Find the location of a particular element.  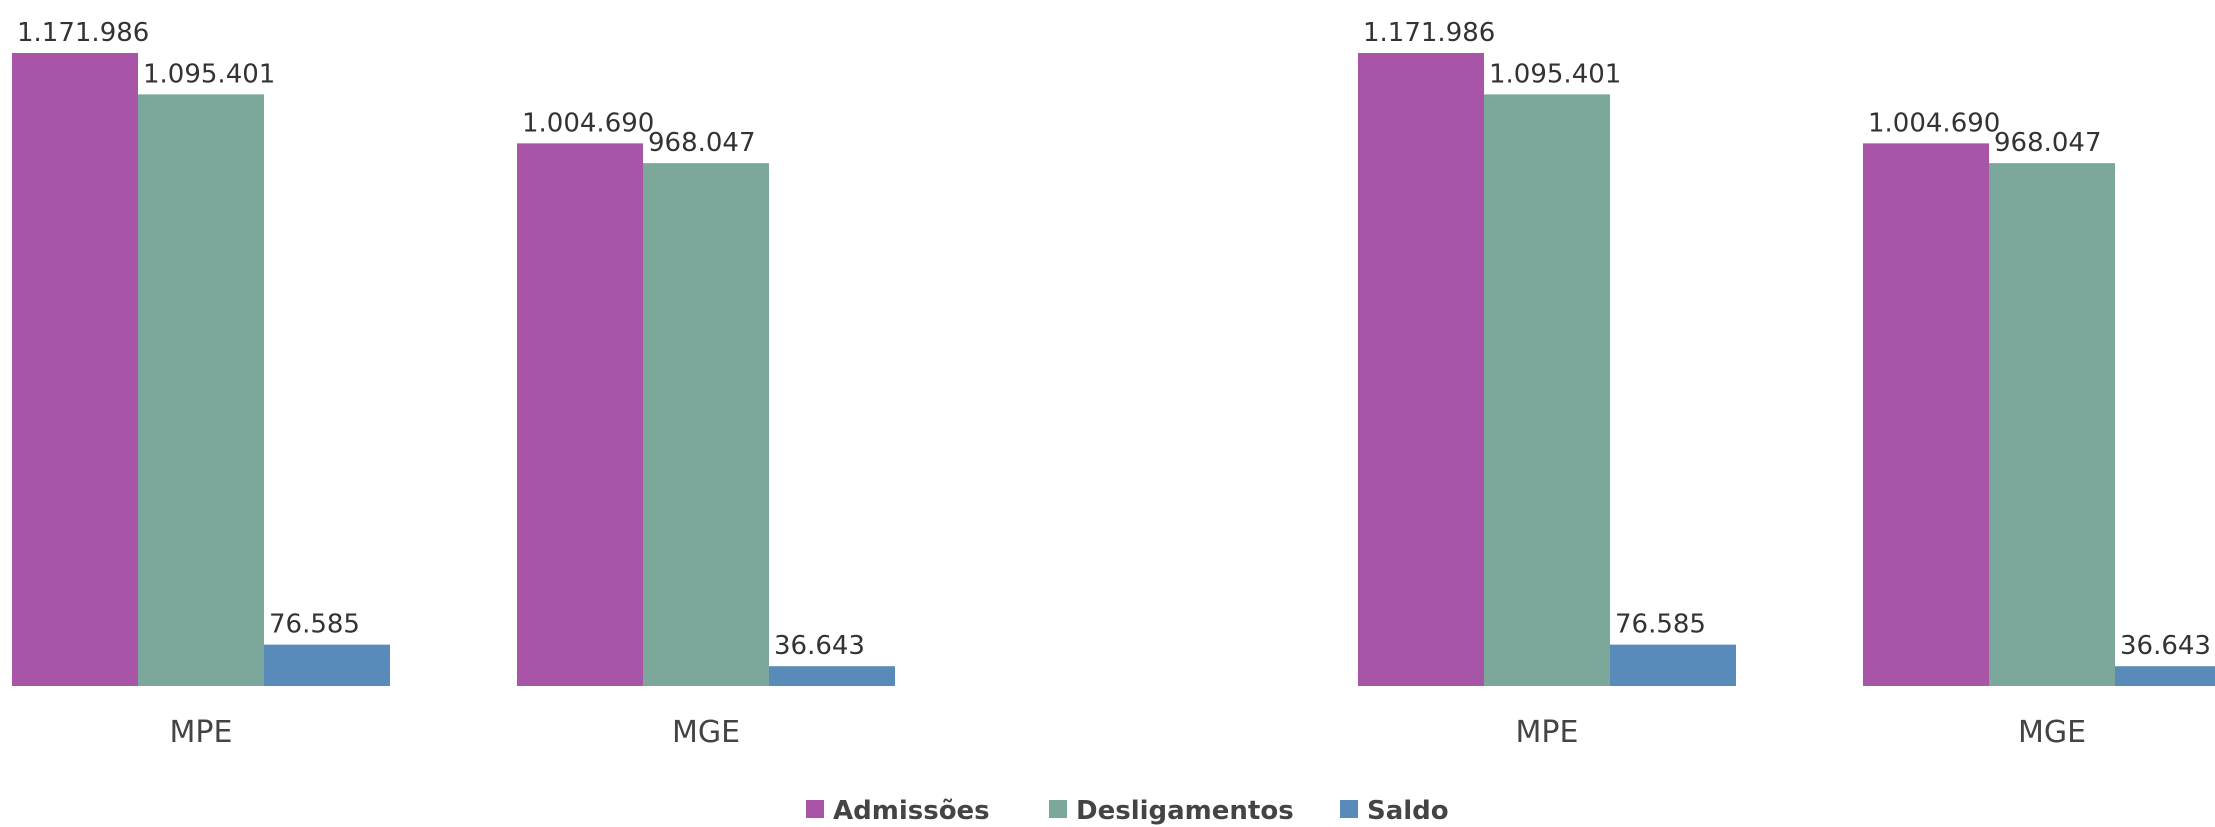

legend-label-desligamentos: Desligamentos is located at coordinates (1185, 811).